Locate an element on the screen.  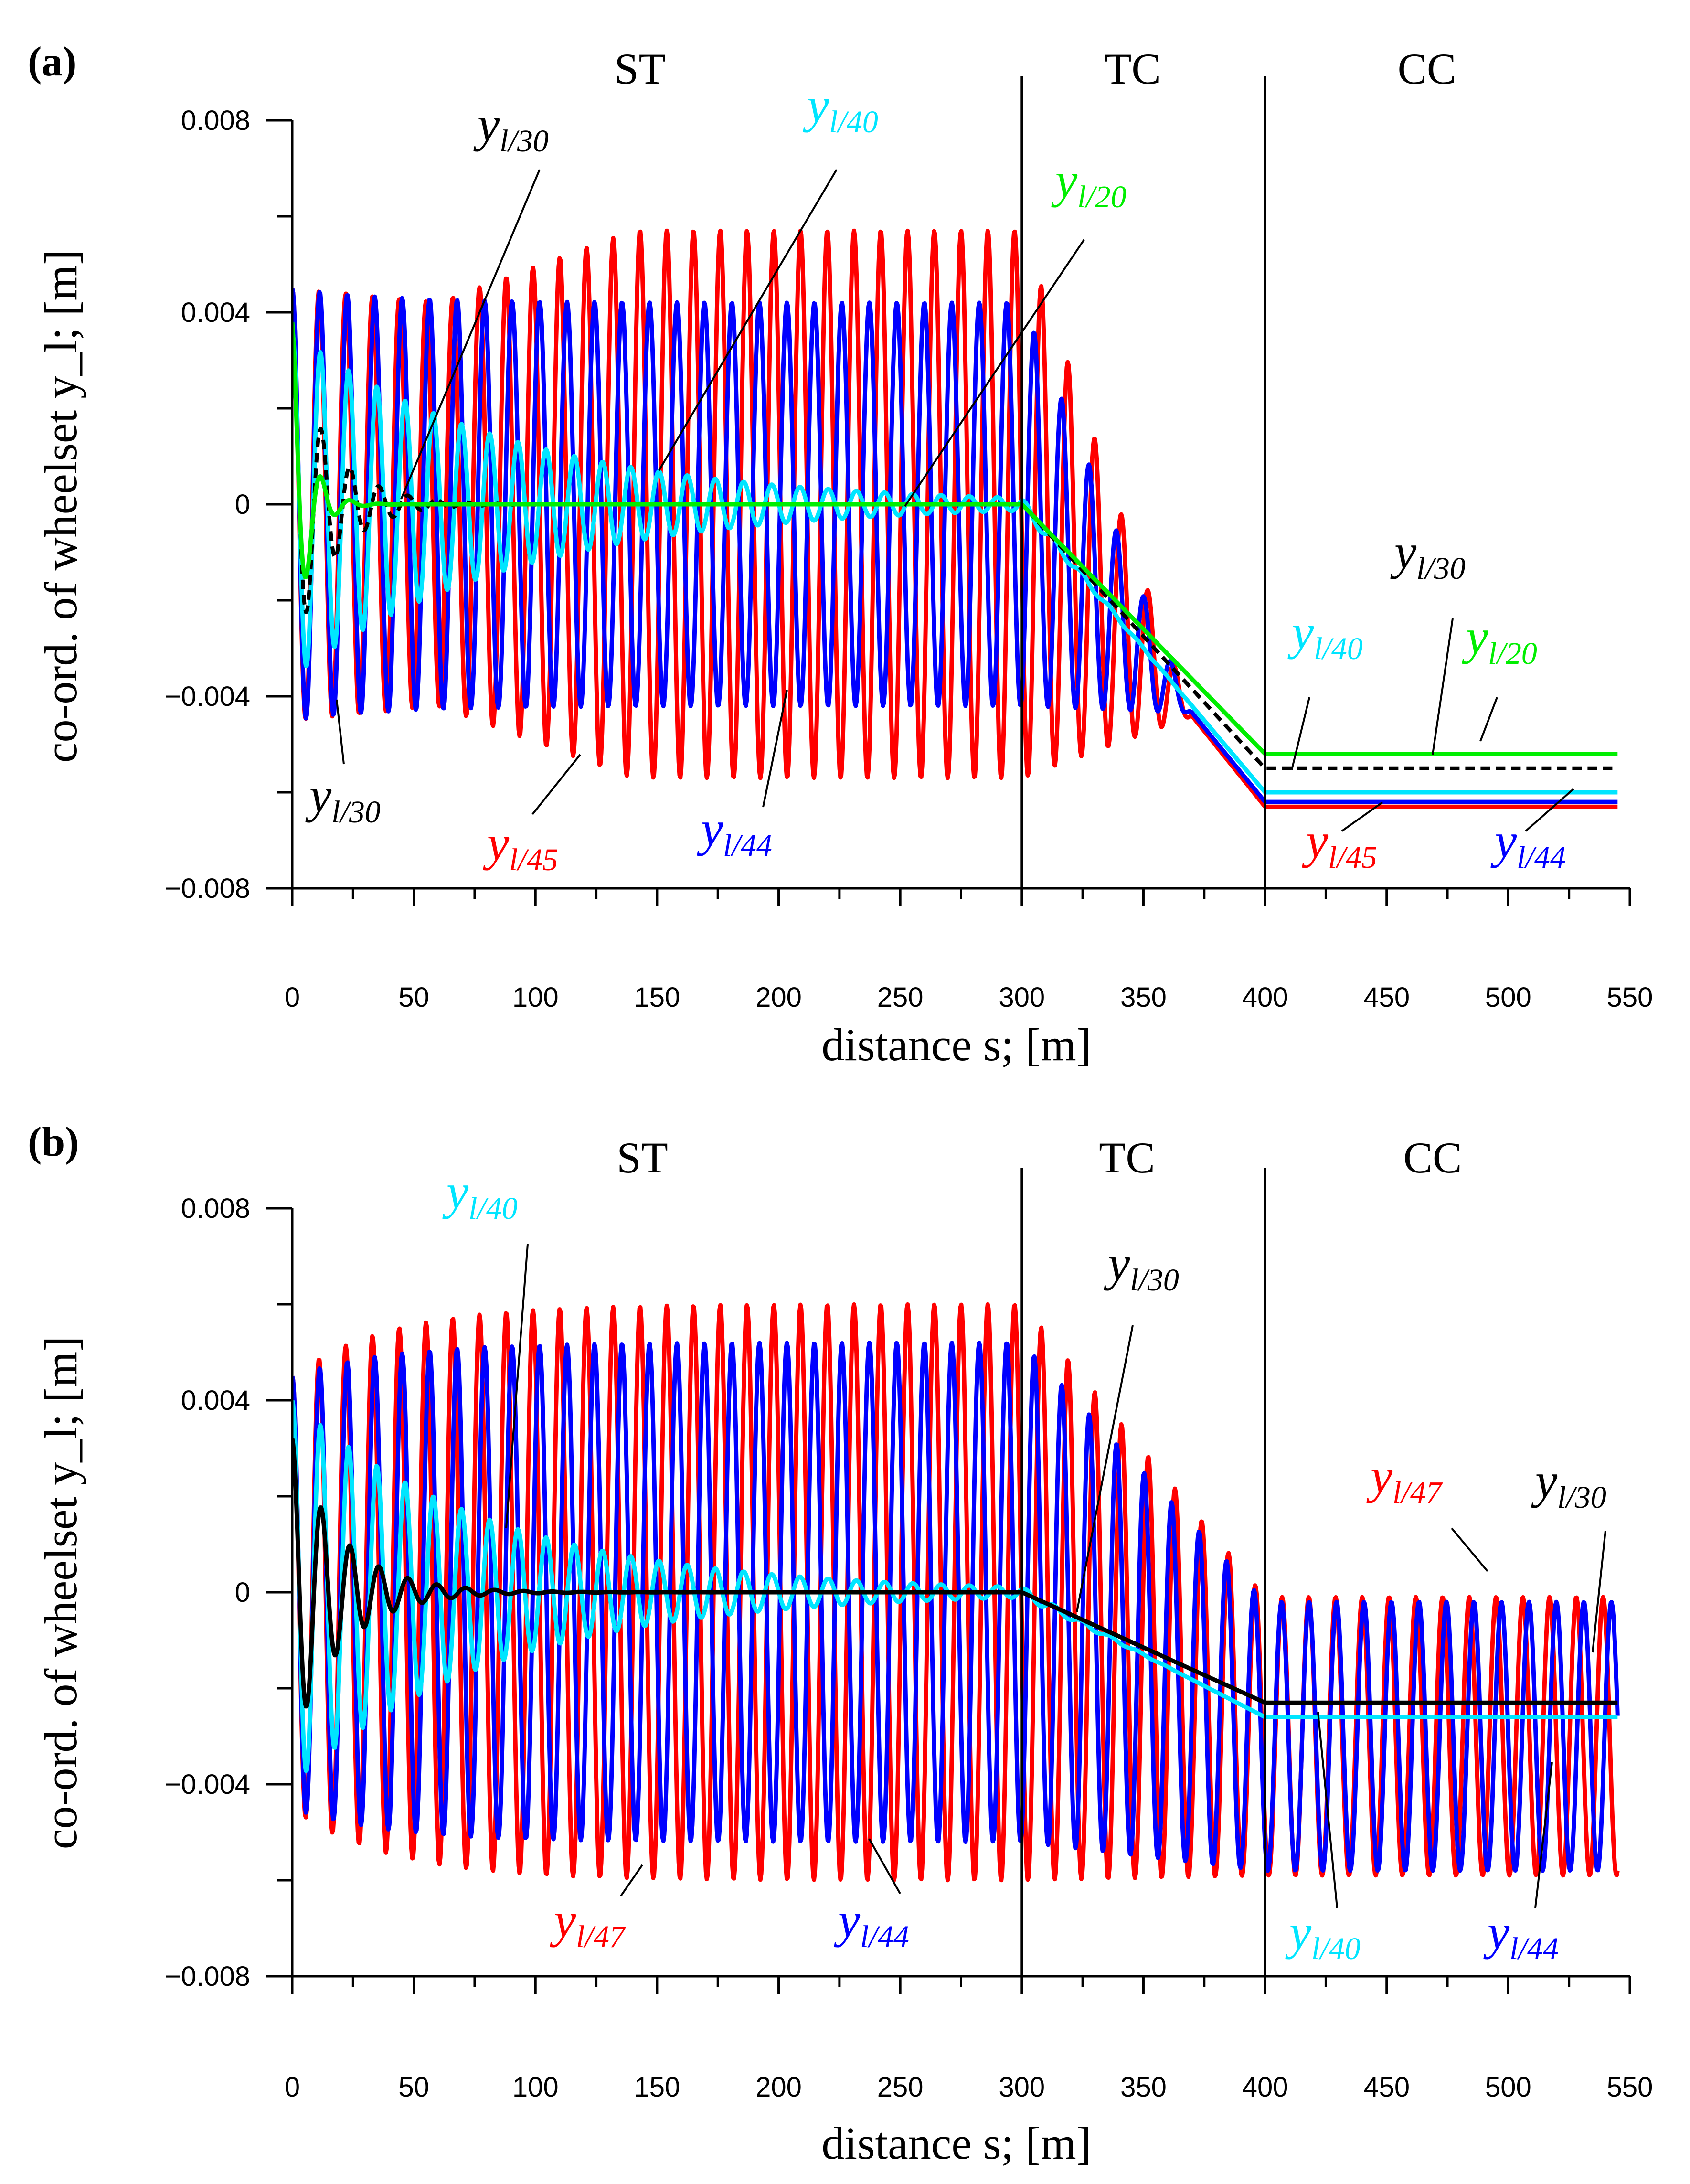
panel-label: (a) is located at coordinates (52, 62).